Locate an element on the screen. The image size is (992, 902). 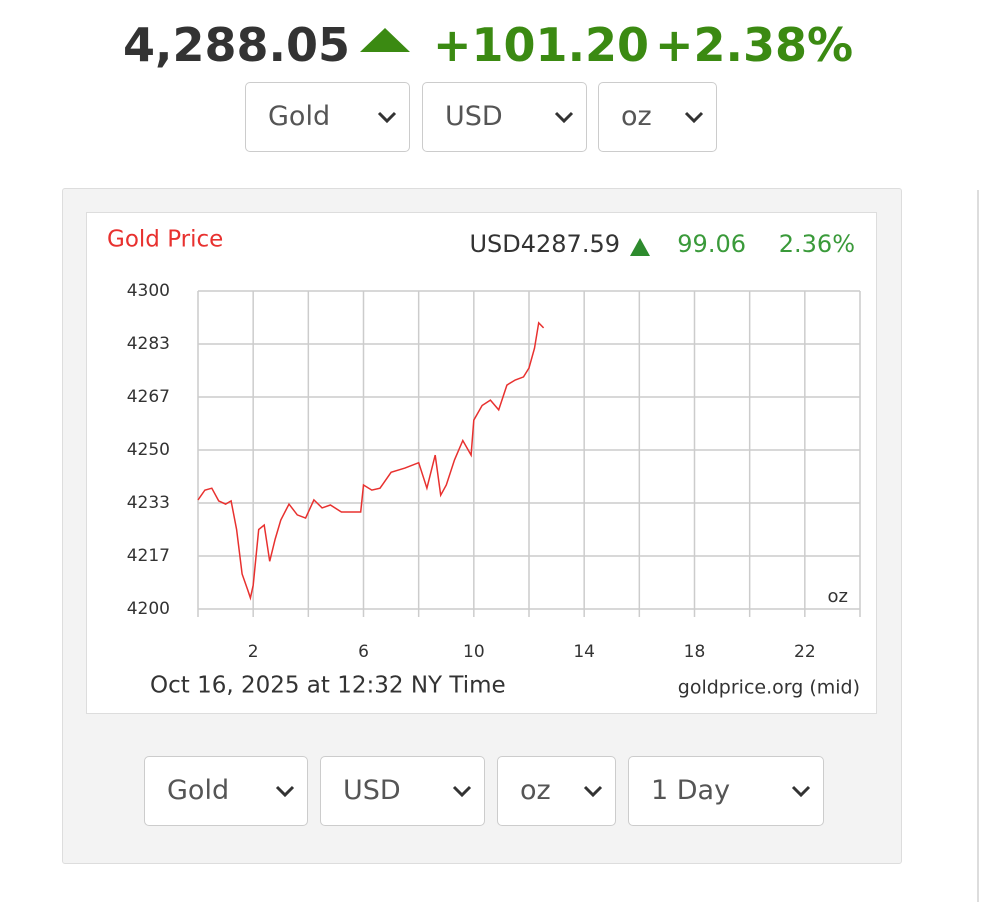
y-tick-label: 4267 is located at coordinates (148, 397).